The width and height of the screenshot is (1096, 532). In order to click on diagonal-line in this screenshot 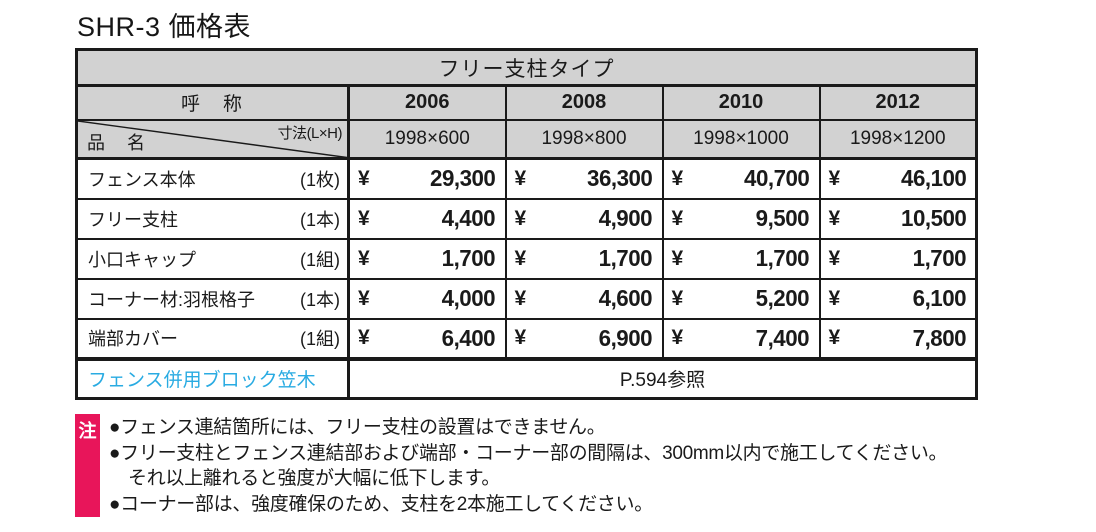, I will do `click(212, 139)`.